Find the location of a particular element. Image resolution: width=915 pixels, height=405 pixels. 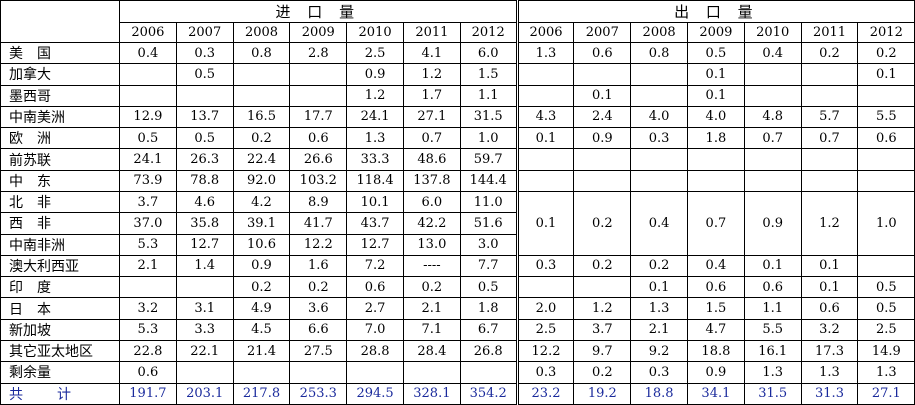

import-value: 1.2 is located at coordinates (375, 95).